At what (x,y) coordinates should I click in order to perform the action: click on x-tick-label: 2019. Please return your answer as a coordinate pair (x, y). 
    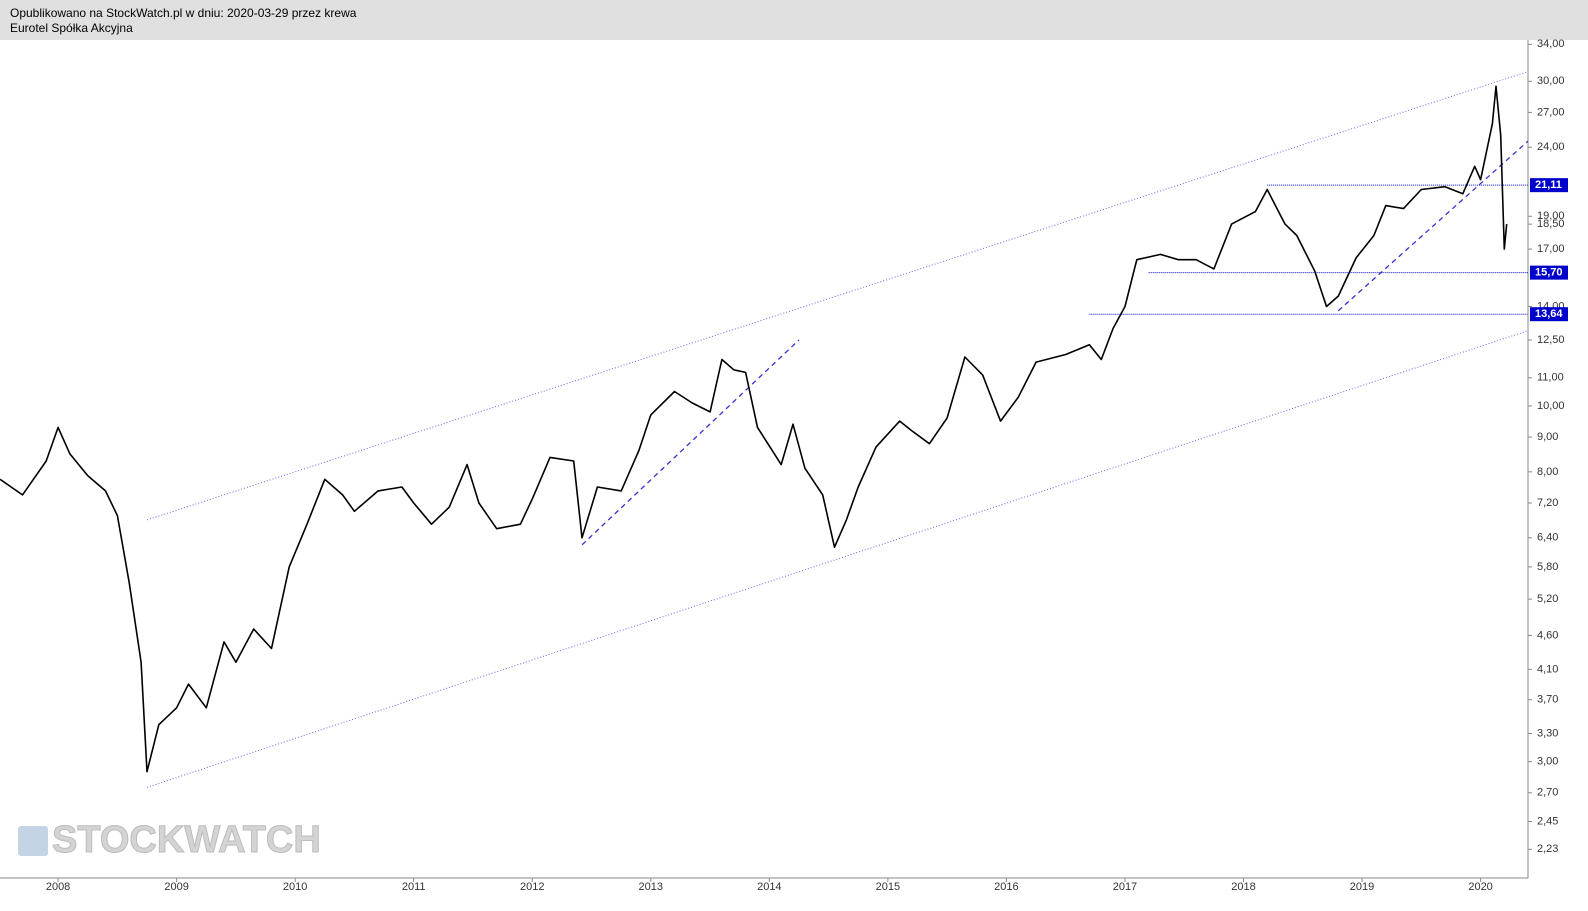
    Looking at the image, I should click on (1362, 887).